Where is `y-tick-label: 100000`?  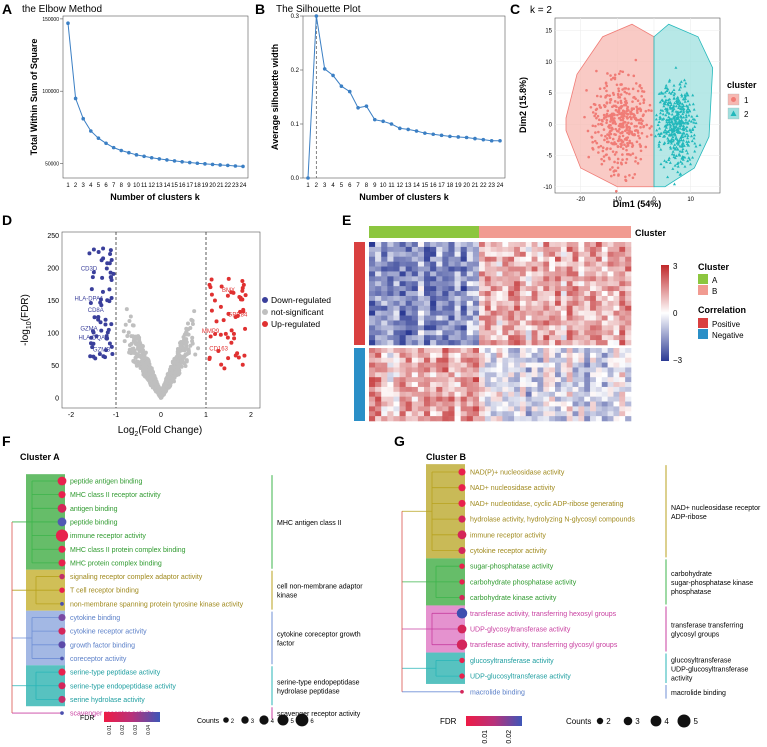
y-tick-label: 100000 is located at coordinates (50, 92).